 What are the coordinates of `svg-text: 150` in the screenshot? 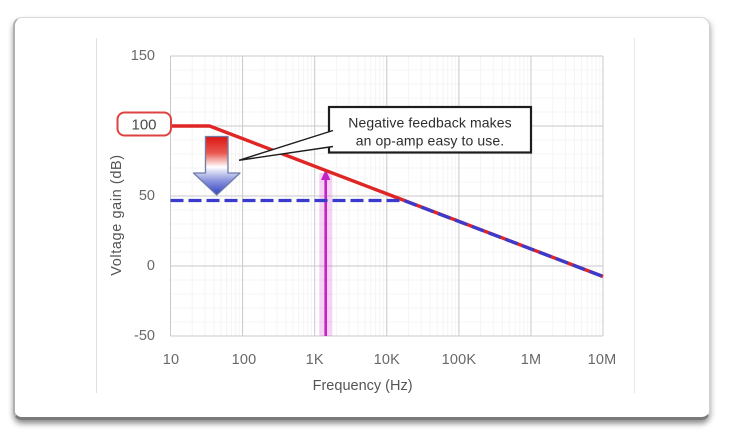 It's located at (143, 56).